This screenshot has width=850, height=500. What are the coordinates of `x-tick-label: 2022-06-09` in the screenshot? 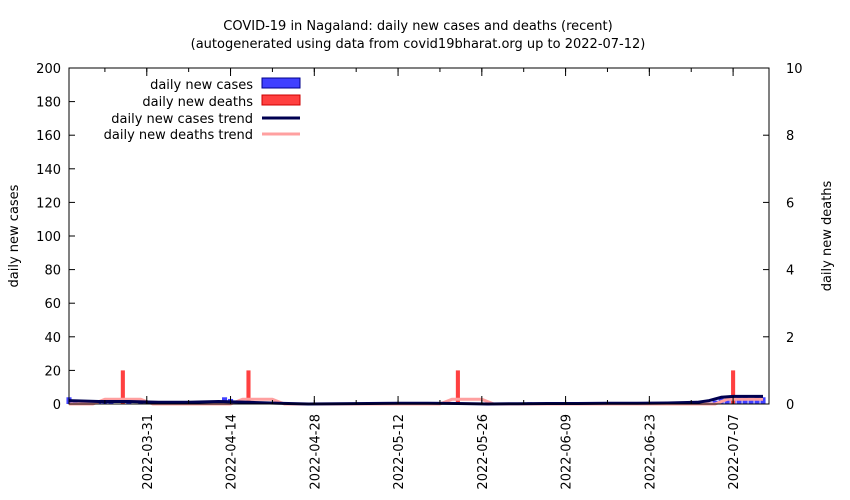 It's located at (567, 452).